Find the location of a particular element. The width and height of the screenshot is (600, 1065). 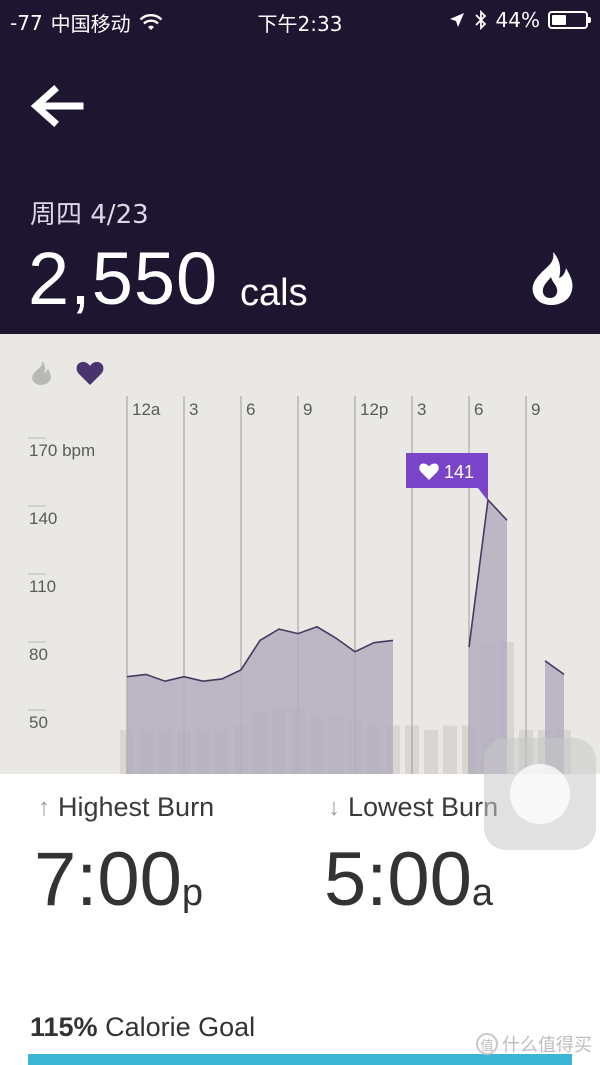

calorie-goal: 115% Calorie Goal is located at coordinates (142, 1027).